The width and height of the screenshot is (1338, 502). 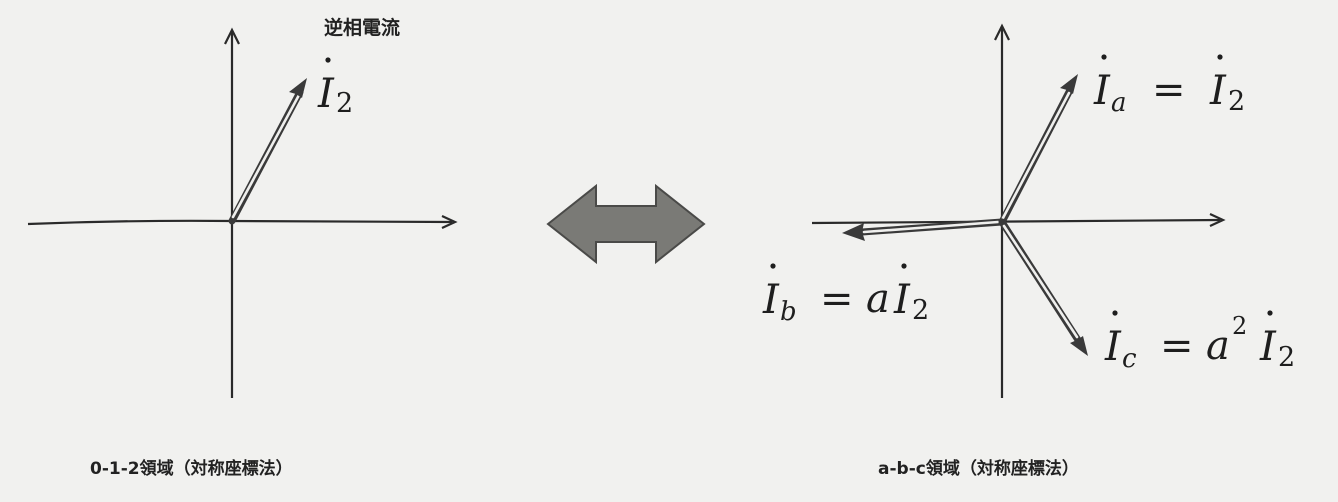 I want to click on phasor-ic-label: I c = a 2 I 2, so click(x=1199, y=342).